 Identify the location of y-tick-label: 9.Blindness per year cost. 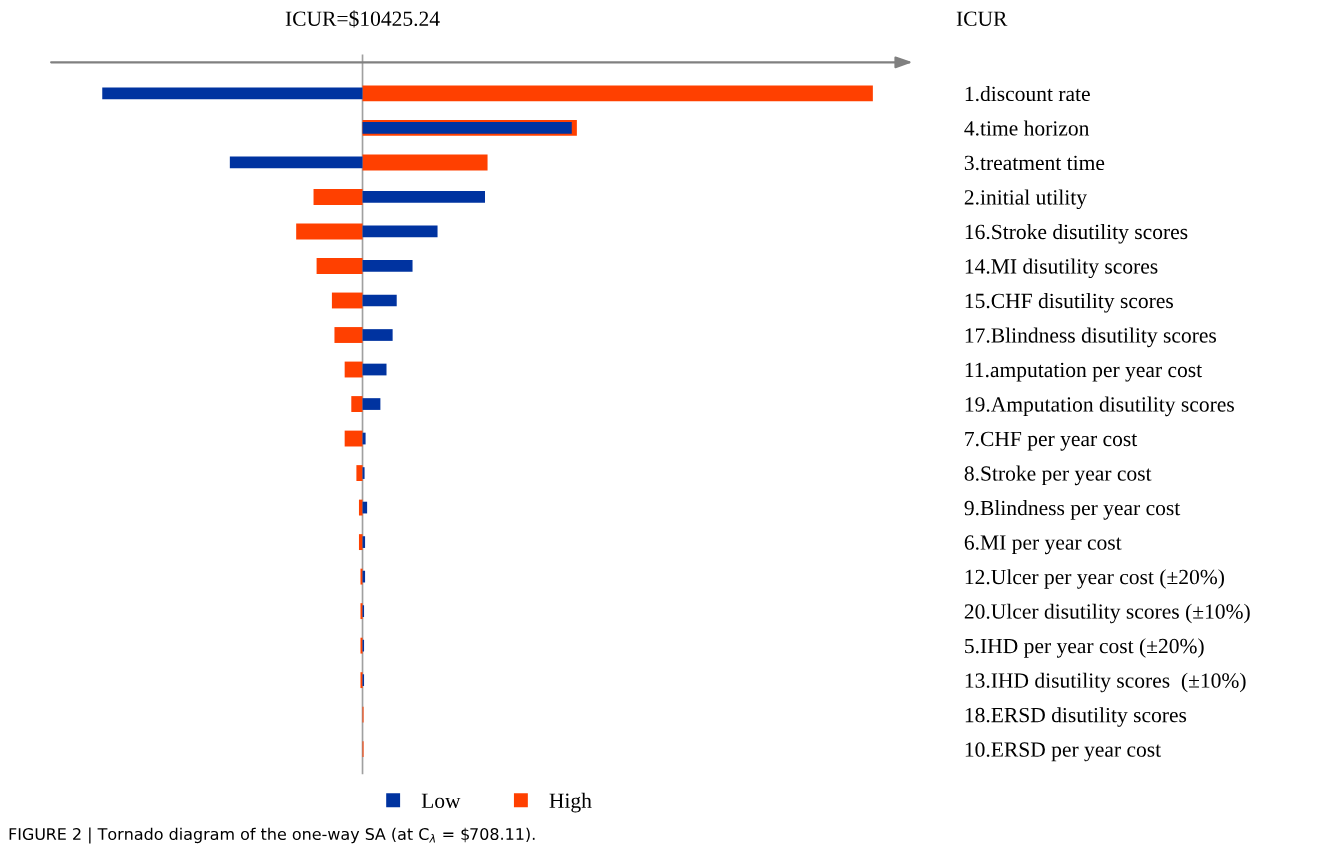
(1072, 510).